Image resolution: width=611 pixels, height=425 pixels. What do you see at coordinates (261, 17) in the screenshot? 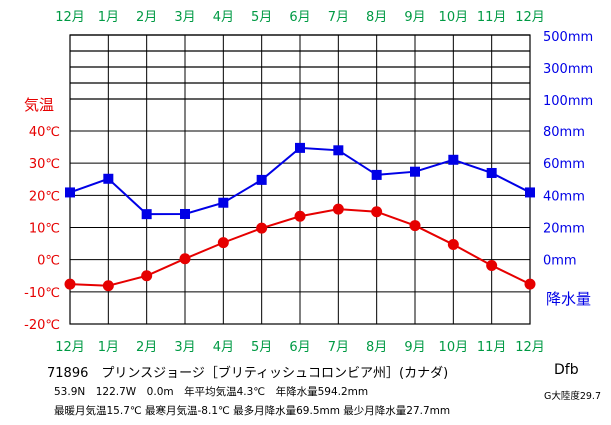
I see `month-label-top: 5月` at bounding box center [261, 17].